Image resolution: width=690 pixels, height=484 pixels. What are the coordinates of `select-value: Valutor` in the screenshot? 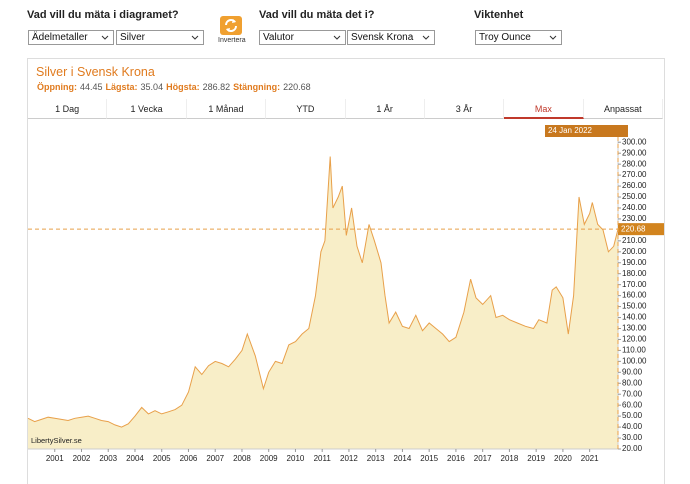 It's located at (278, 37).